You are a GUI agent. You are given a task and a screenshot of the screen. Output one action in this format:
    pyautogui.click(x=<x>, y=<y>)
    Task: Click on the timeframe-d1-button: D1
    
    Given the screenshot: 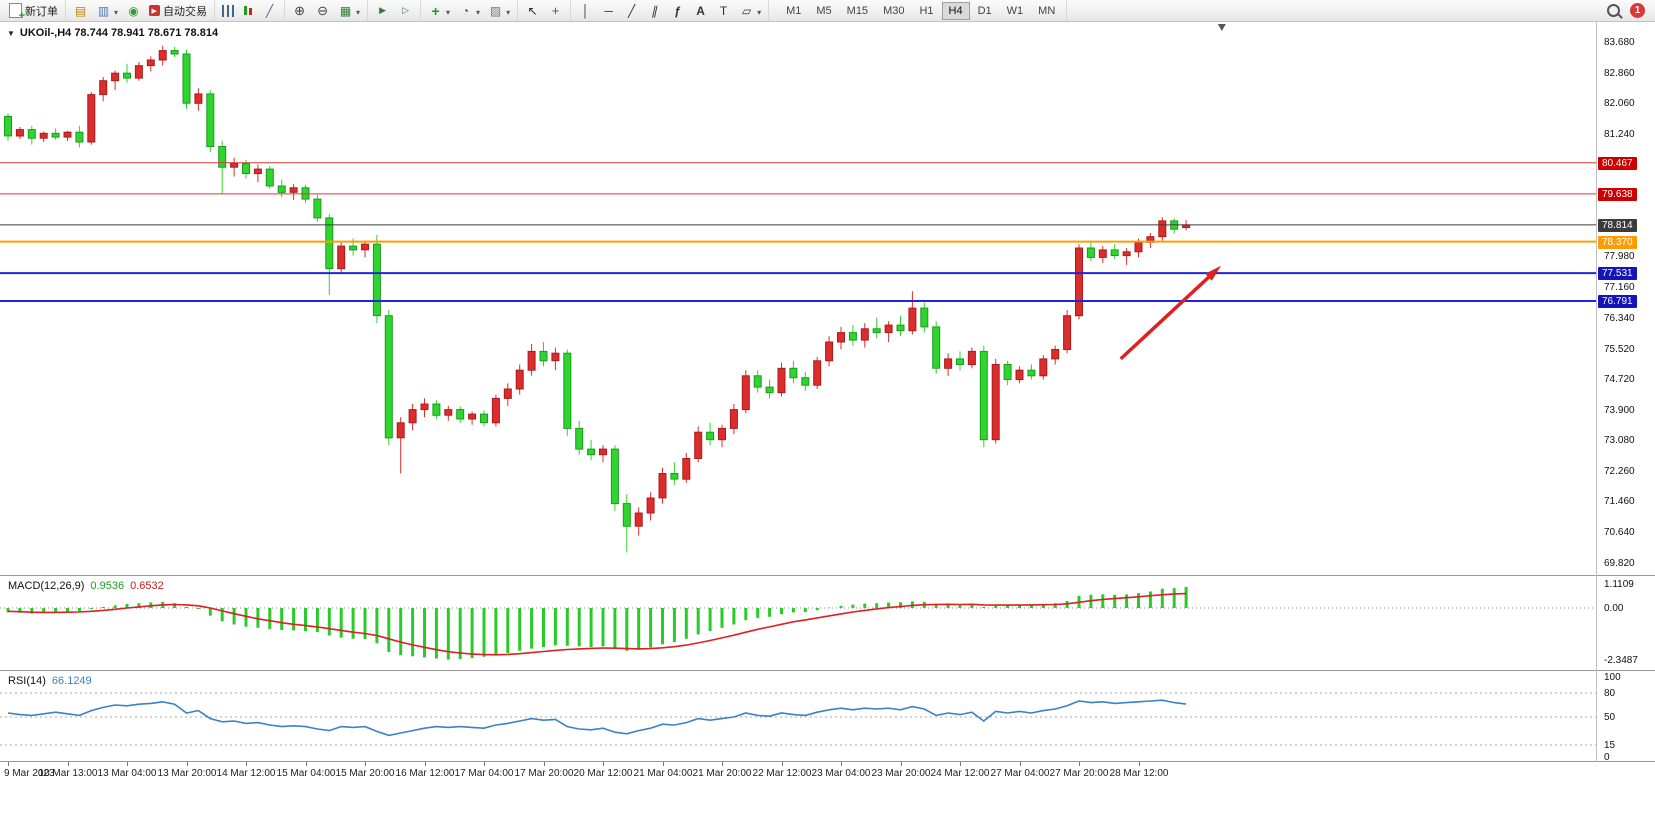 What is the action you would take?
    pyautogui.click(x=984, y=10)
    